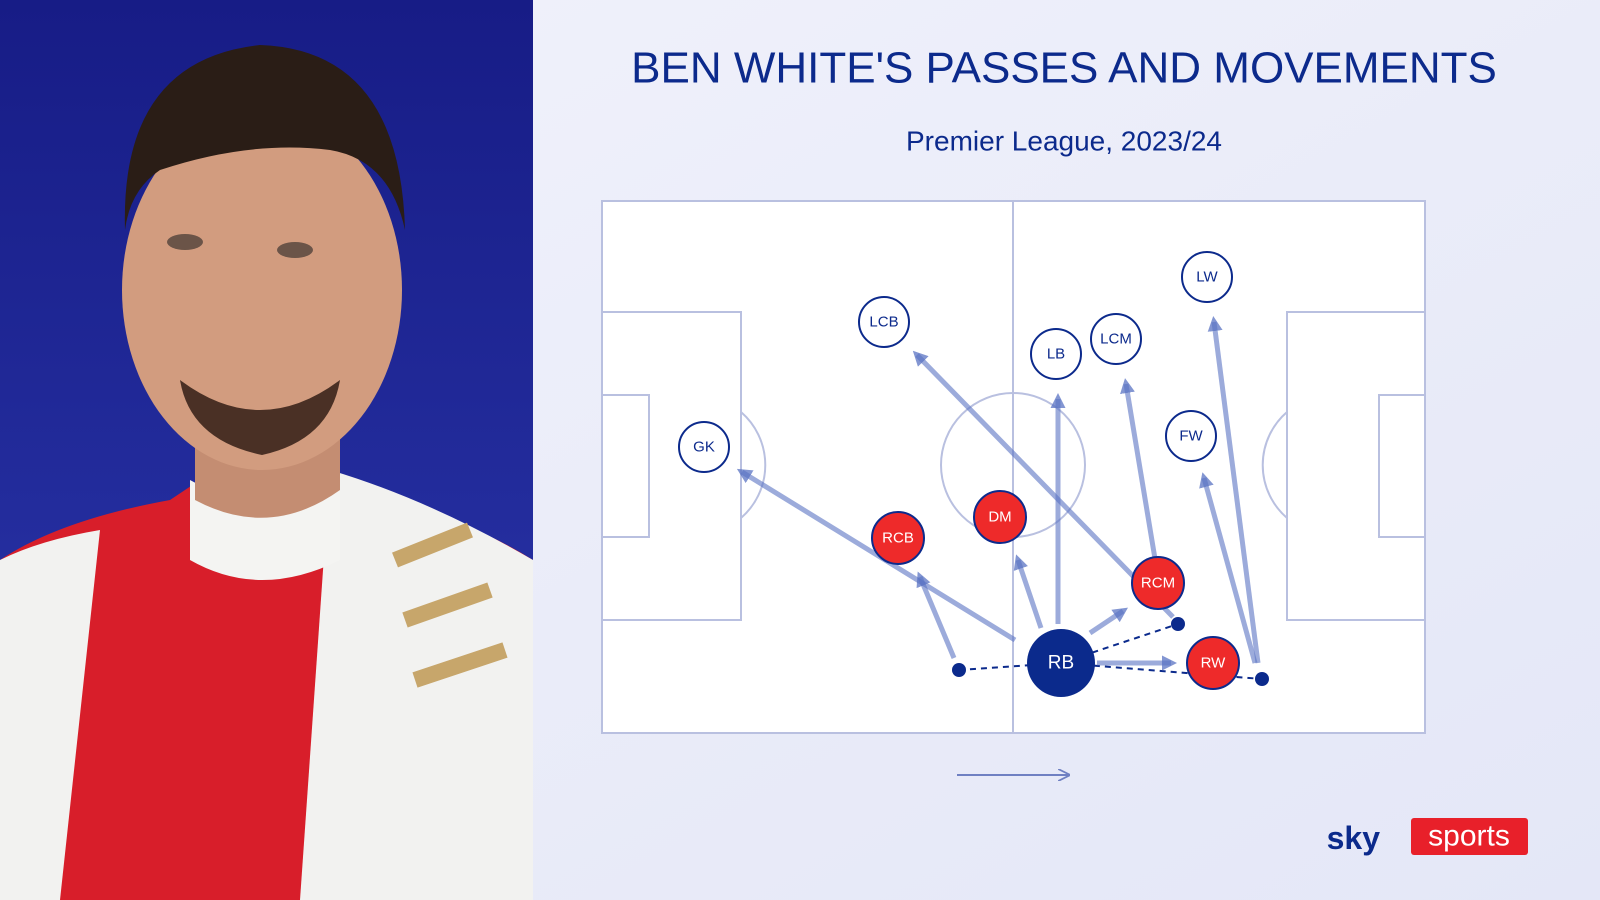 This screenshot has height=900, width=1600. What do you see at coordinates (1064, 141) in the screenshot?
I see `subtitle: Premier League, 2023/24` at bounding box center [1064, 141].